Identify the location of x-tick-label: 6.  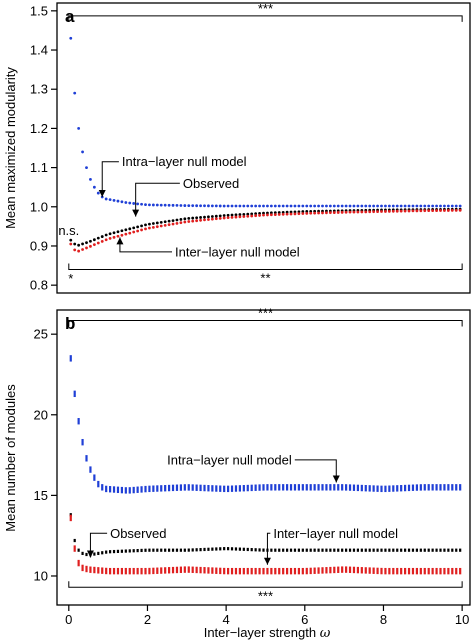
(304, 619).